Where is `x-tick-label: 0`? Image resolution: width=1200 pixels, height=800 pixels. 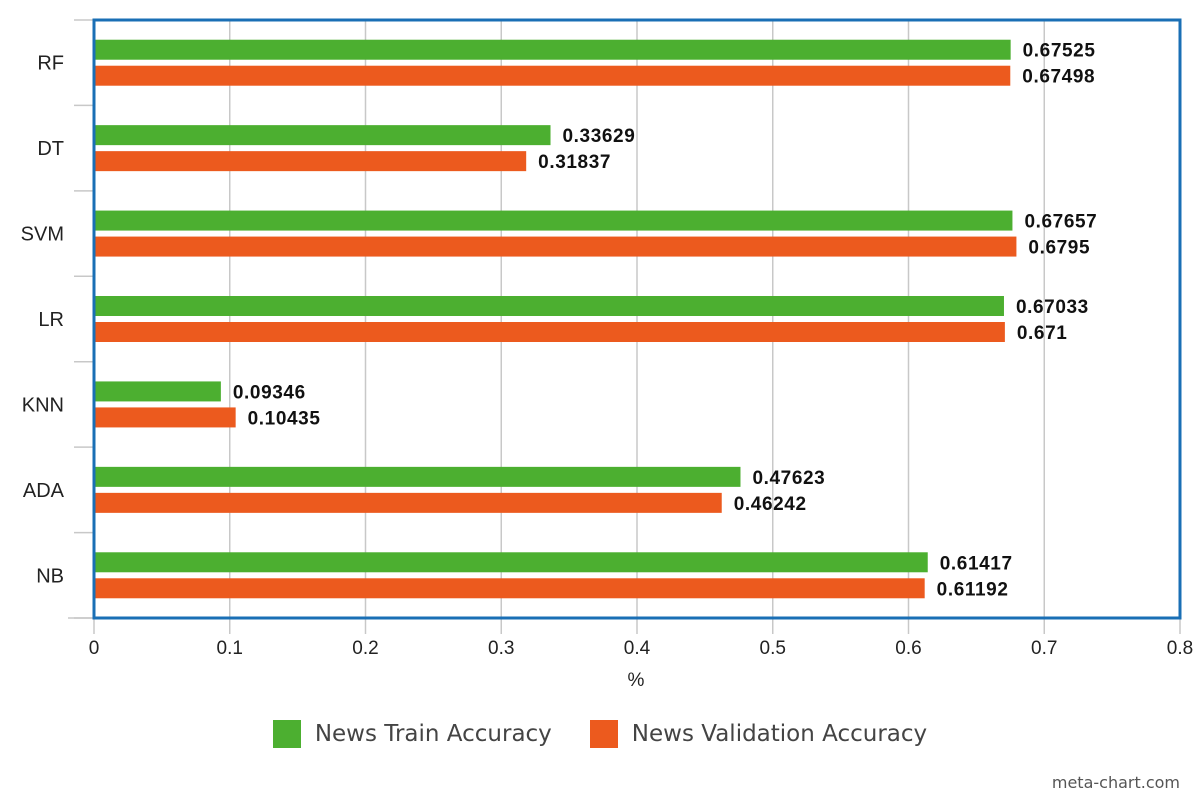
x-tick-label: 0 is located at coordinates (94, 648).